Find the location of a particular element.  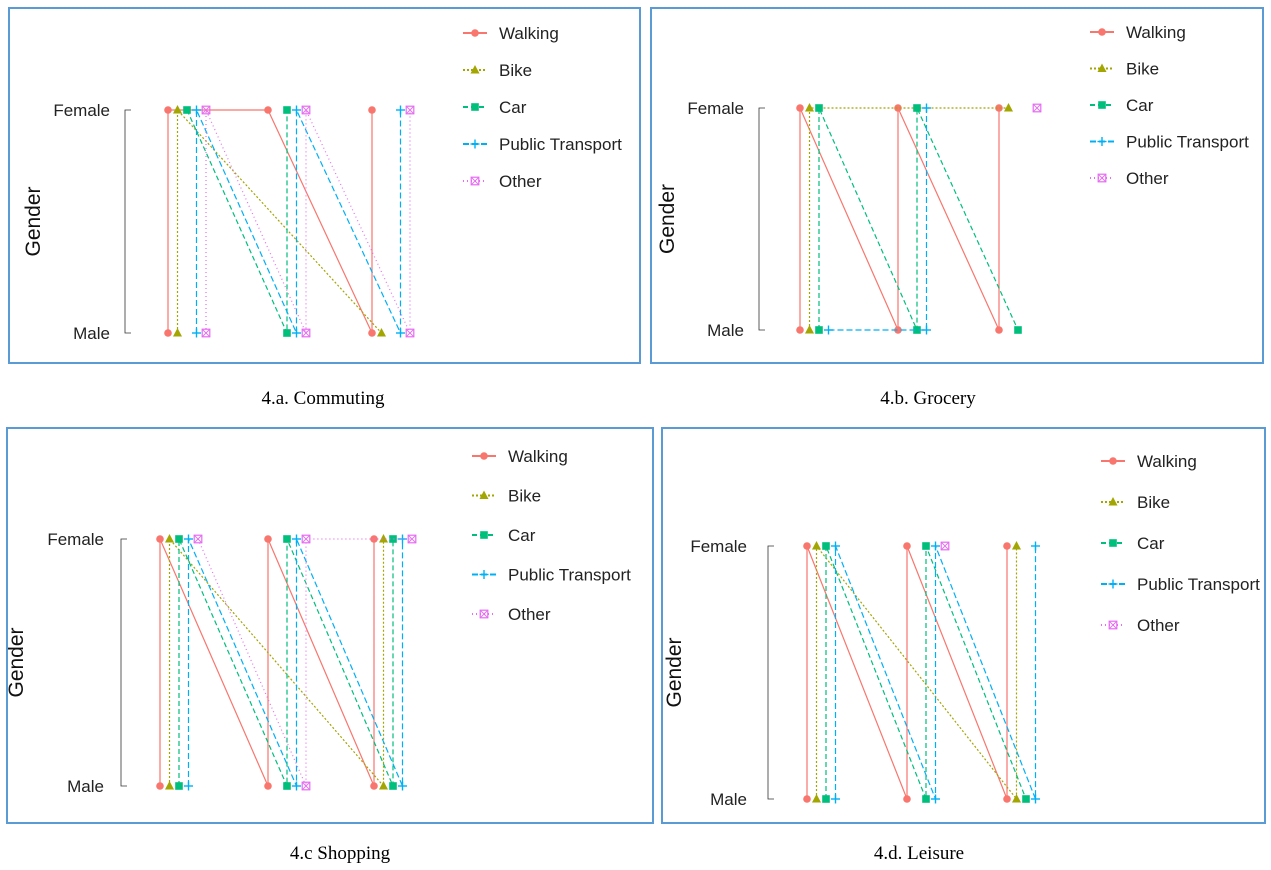

series-line-other is located at coordinates (304, 662).